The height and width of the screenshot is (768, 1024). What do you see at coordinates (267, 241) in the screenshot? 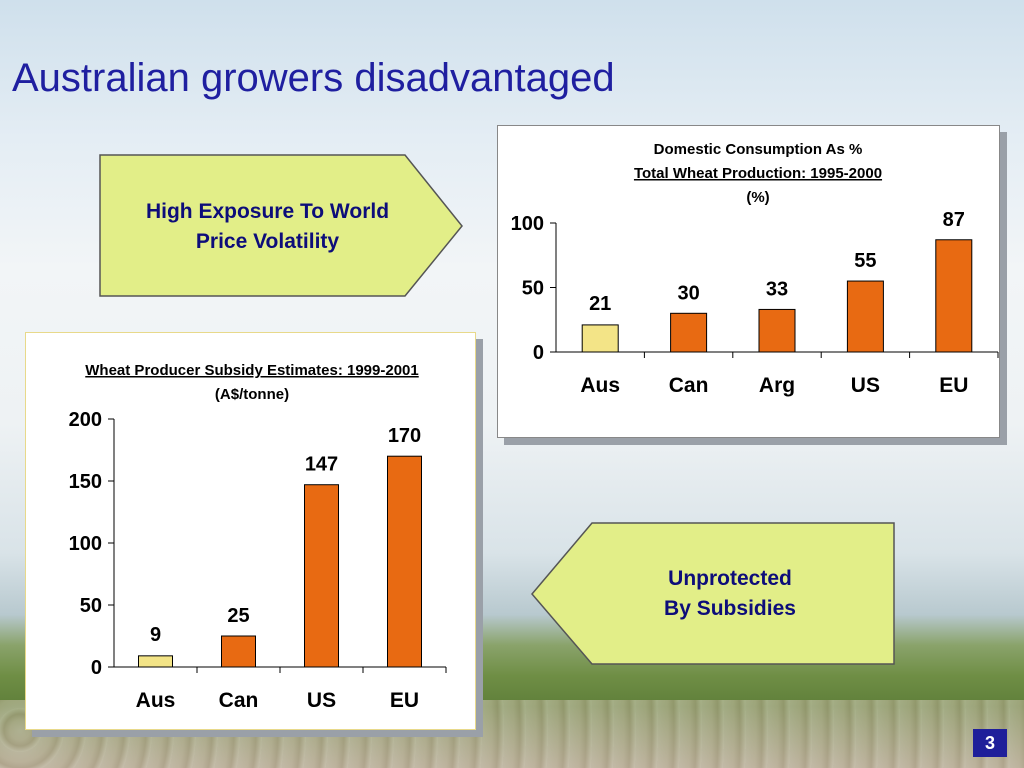
I see `exposure-arrow-line2: Price Volatility` at bounding box center [267, 241].